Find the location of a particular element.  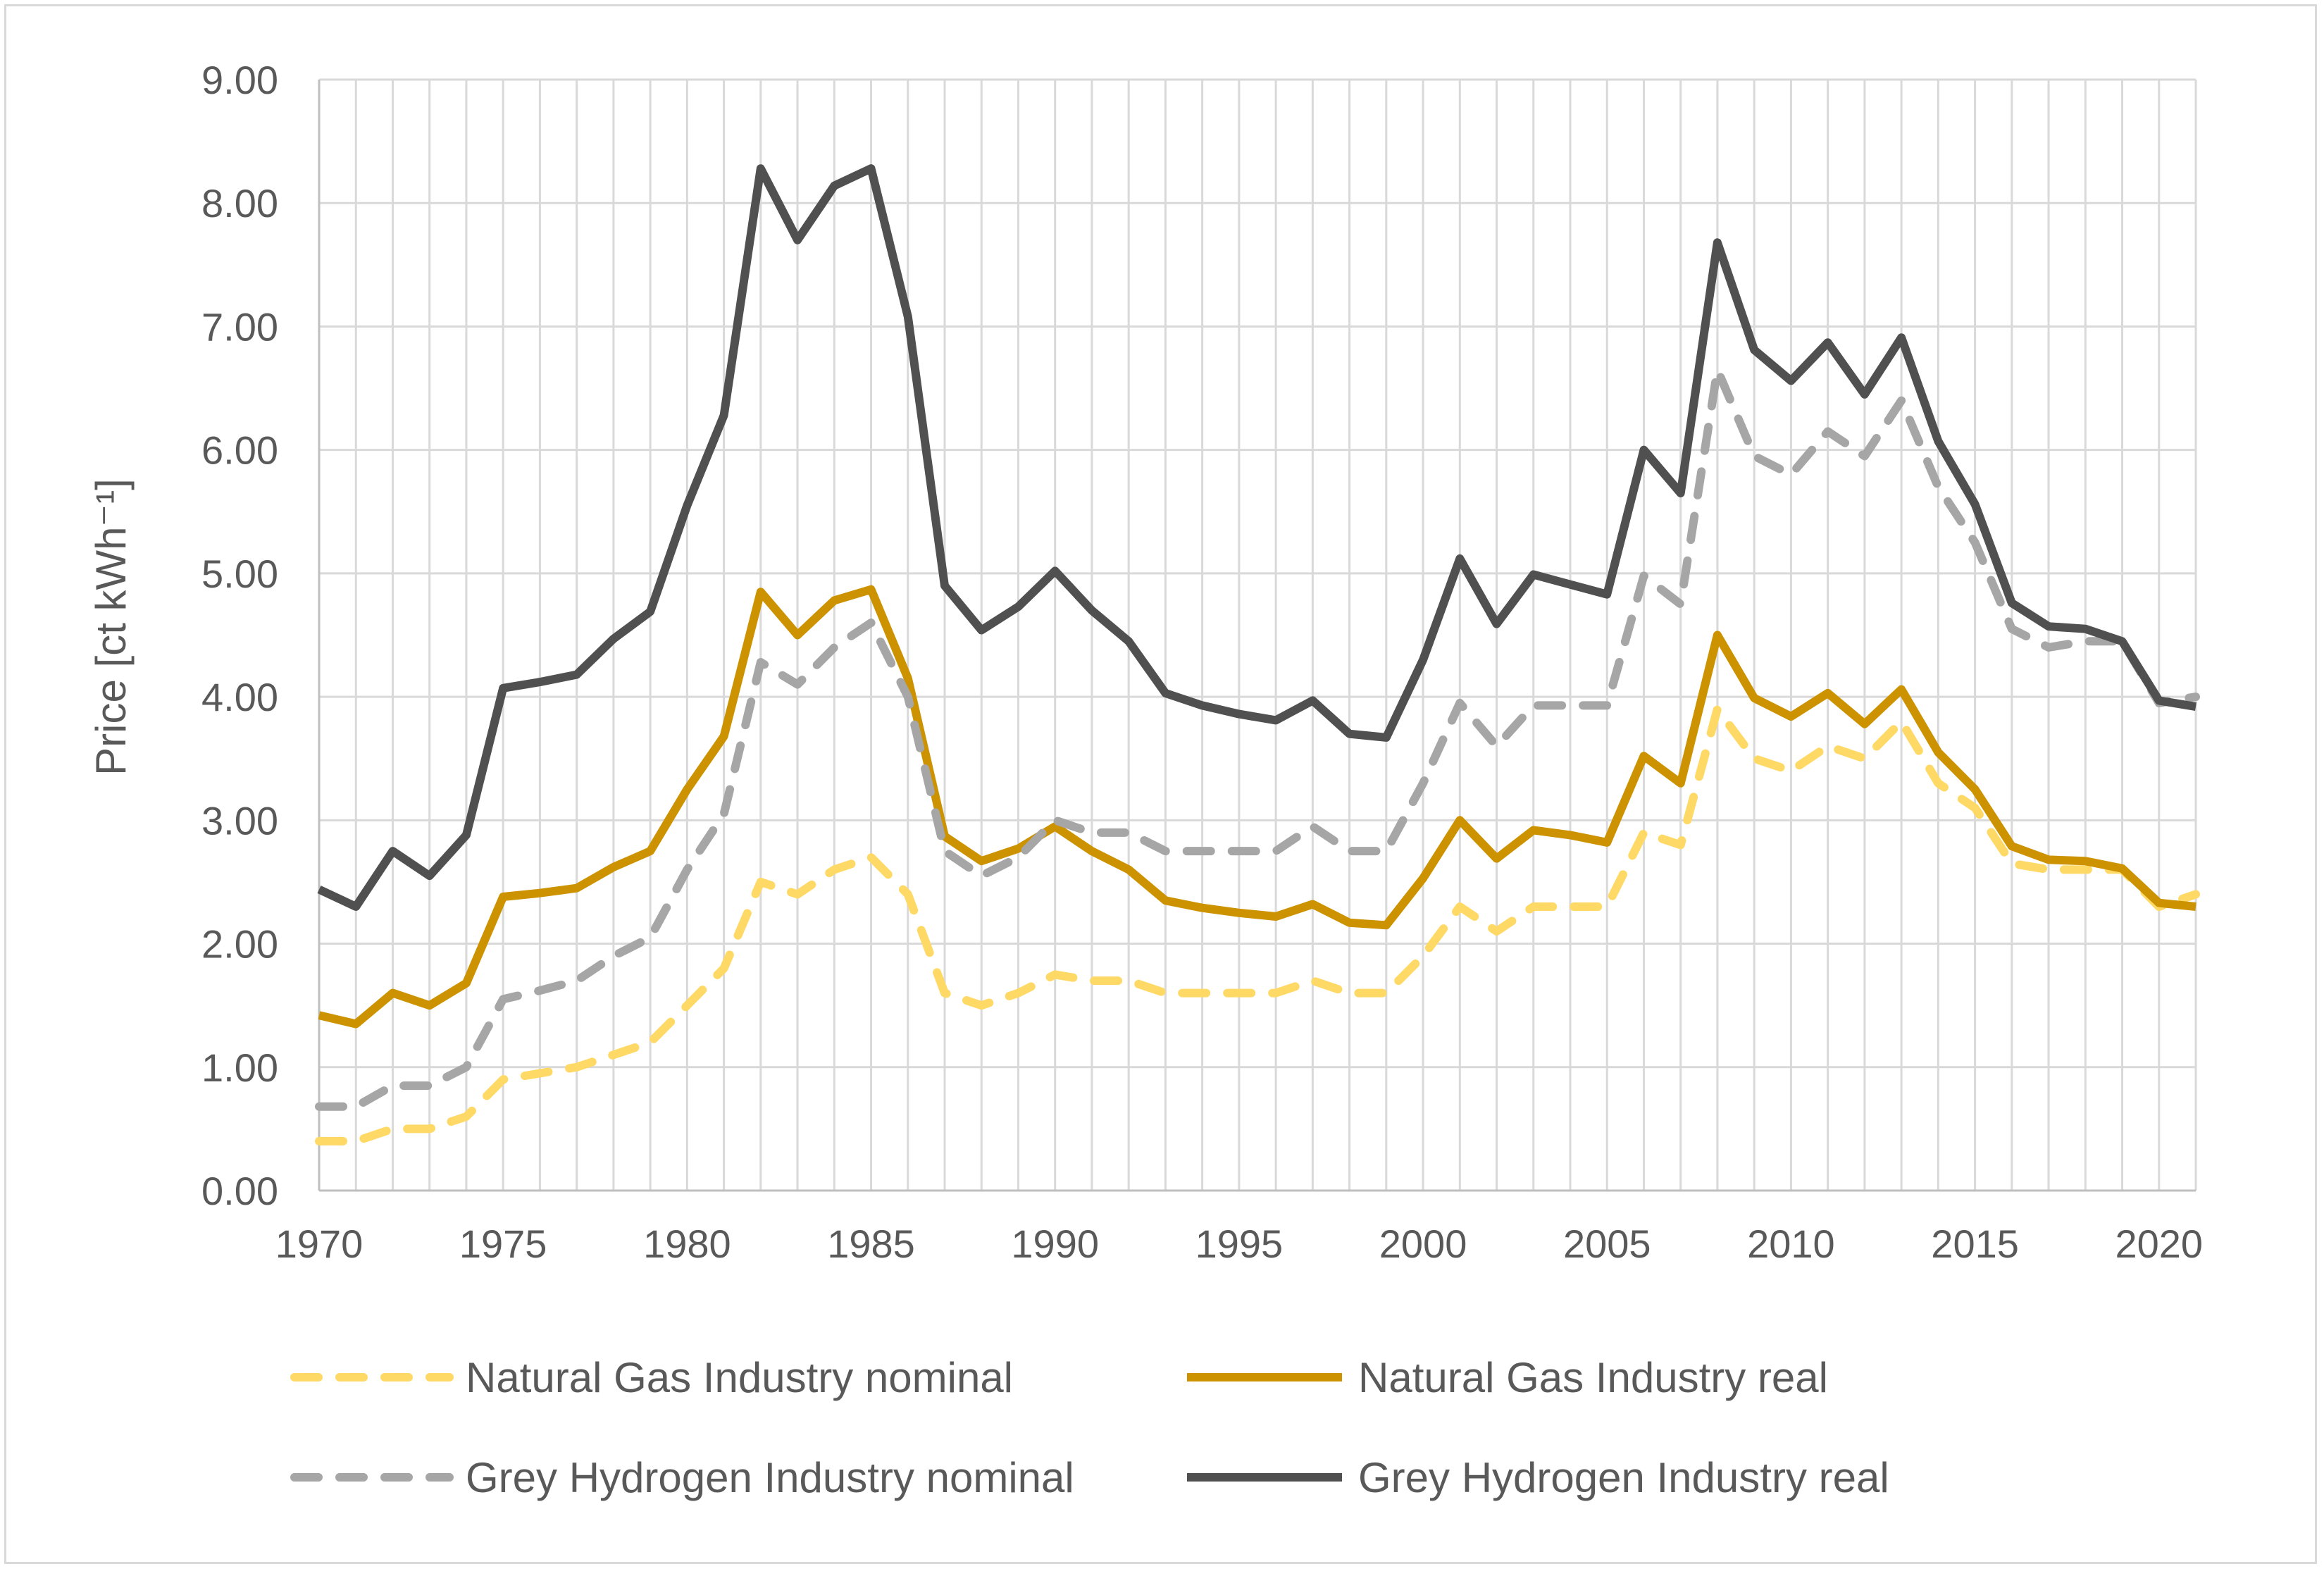

x-tick-label: 1970 is located at coordinates (319, 1244).